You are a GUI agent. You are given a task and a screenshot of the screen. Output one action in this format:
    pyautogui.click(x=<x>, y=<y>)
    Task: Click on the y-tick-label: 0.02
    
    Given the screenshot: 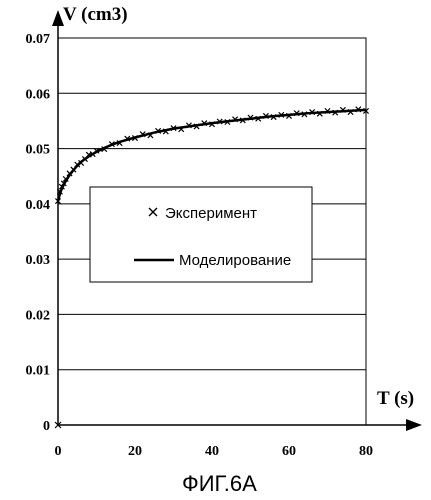 What is the action you would take?
    pyautogui.click(x=38, y=315)
    